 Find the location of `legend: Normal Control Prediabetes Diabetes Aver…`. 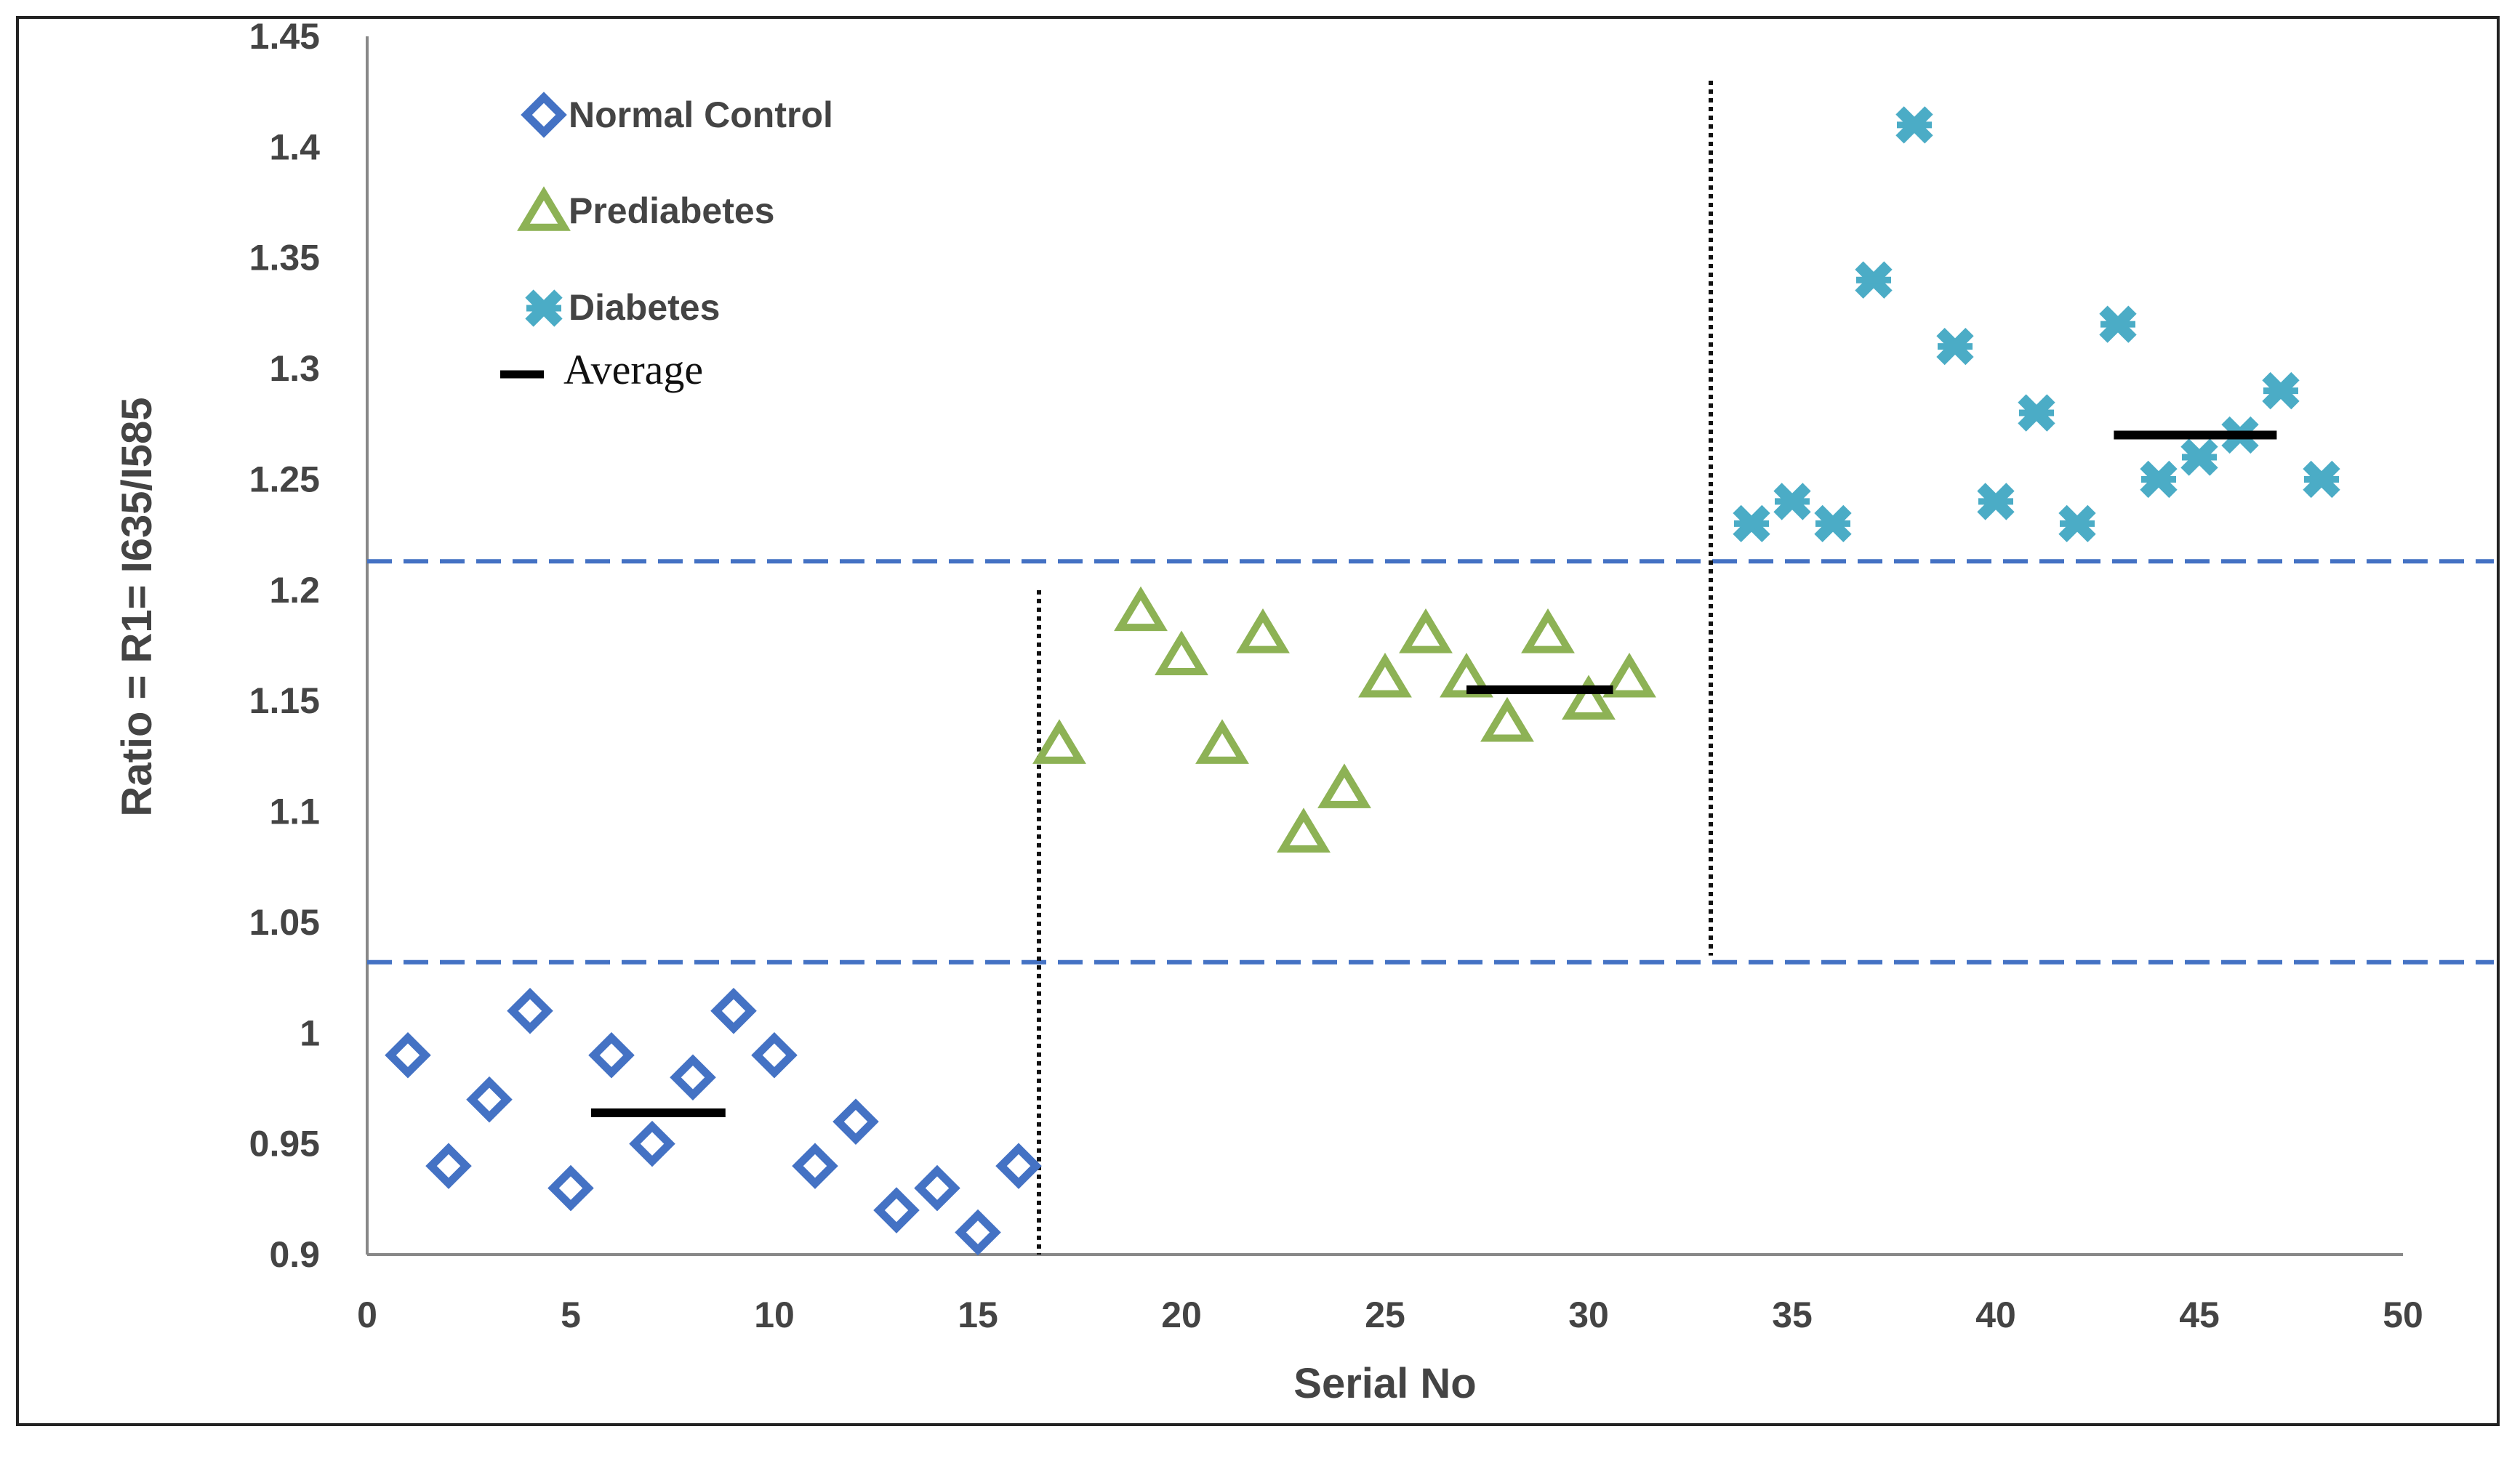

legend: Normal Control Prediabetes Diabetes Aver… is located at coordinates (666, 242).